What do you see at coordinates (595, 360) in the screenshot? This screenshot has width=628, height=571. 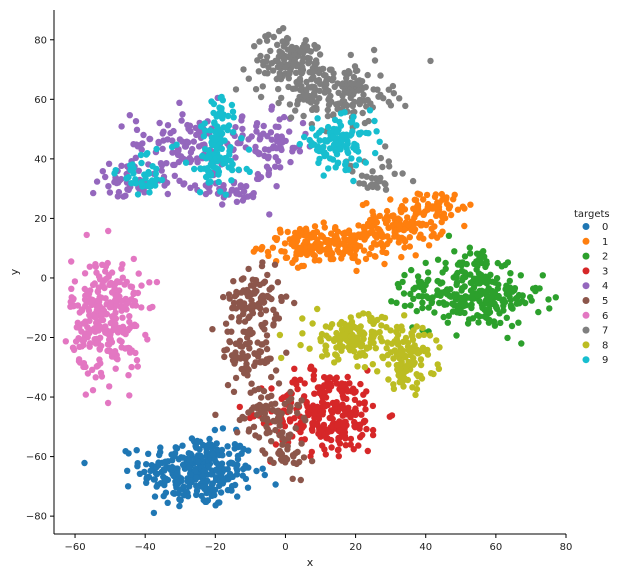 I see `legend-item-9: 9` at bounding box center [595, 360].